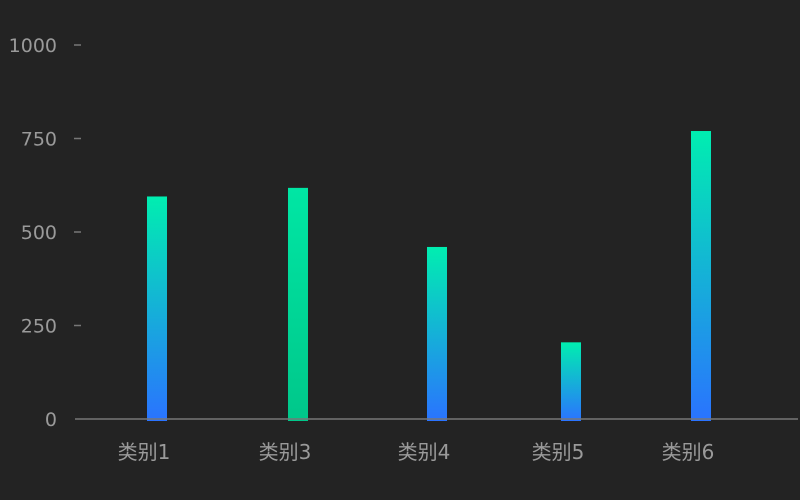 This screenshot has height=500, width=800. What do you see at coordinates (33, 46) in the screenshot?
I see `y-tick-label: 1000` at bounding box center [33, 46].